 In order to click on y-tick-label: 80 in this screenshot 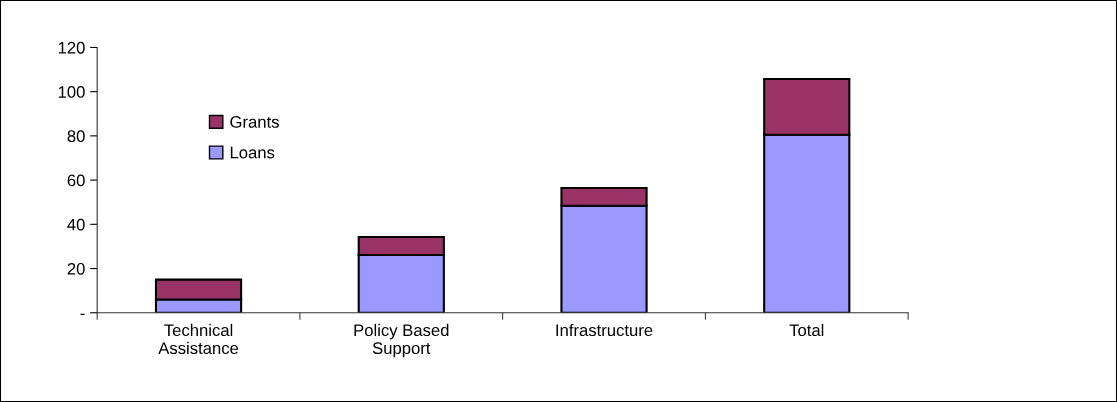, I will do `click(76, 136)`.